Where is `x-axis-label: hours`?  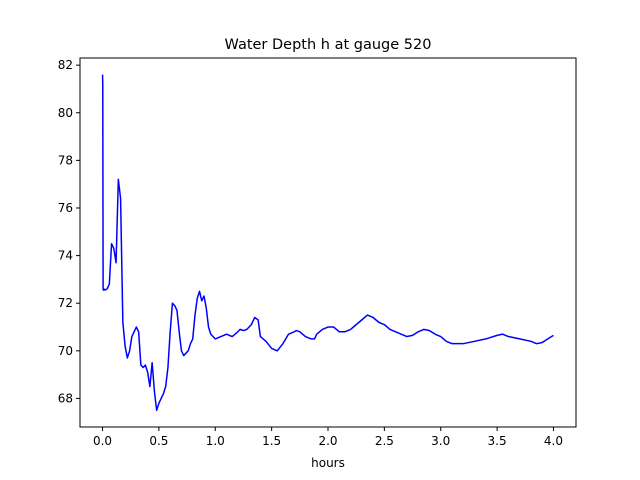 x-axis-label: hours is located at coordinates (328, 463).